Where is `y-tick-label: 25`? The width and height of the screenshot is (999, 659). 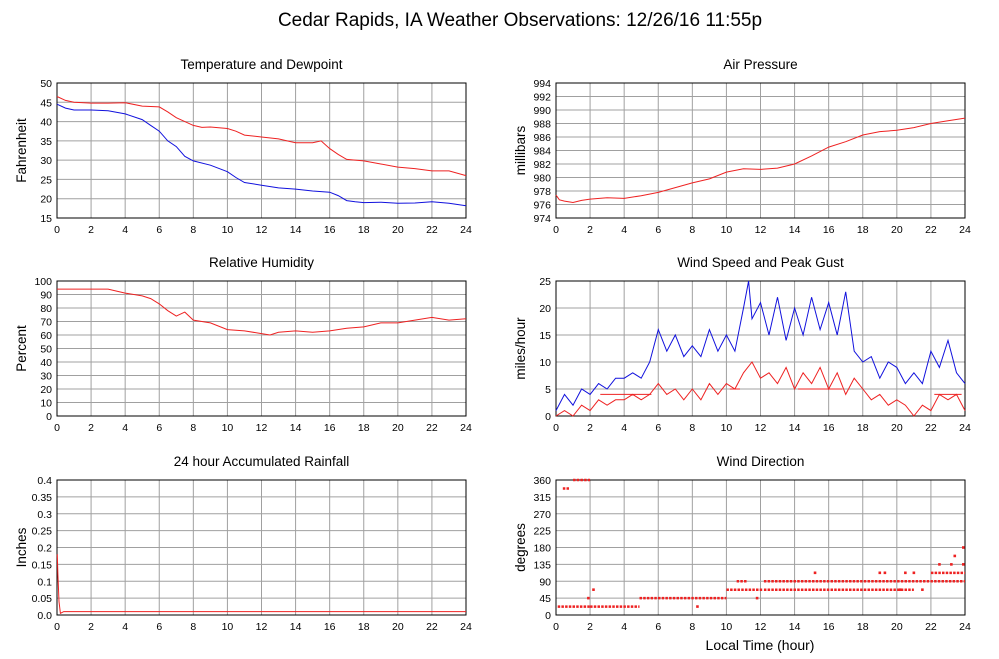 y-tick-label: 25 is located at coordinates (46, 180).